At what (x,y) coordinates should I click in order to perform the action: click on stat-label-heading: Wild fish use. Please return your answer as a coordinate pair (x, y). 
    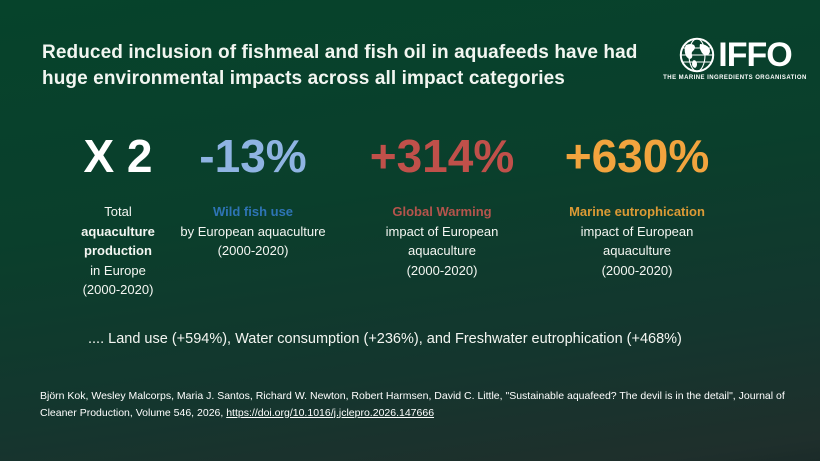
    Looking at the image, I should click on (253, 211).